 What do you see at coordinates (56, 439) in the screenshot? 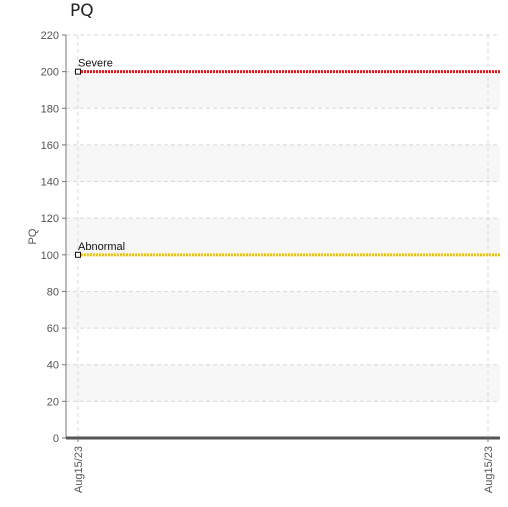
I see `y-tick-label: 0` at bounding box center [56, 439].